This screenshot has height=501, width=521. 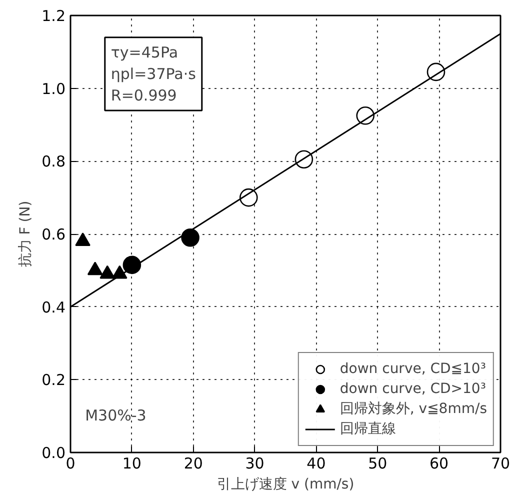 What do you see at coordinates (193, 463) in the screenshot?
I see `x-tick-label: 20` at bounding box center [193, 463].